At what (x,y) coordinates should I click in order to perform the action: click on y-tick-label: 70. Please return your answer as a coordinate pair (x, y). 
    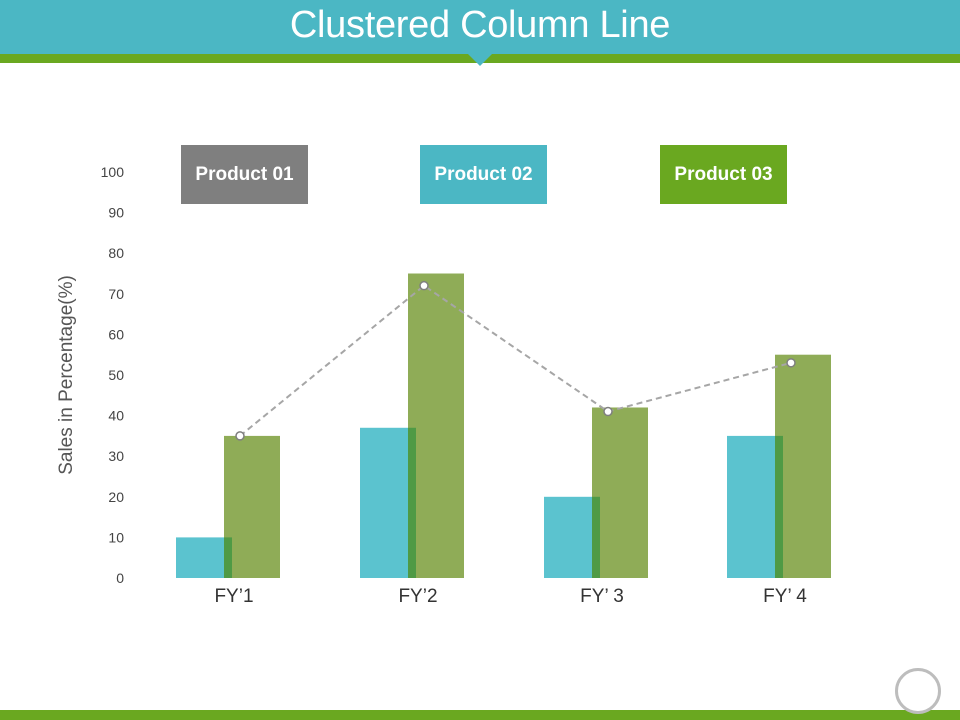
    Looking at the image, I should click on (116, 294).